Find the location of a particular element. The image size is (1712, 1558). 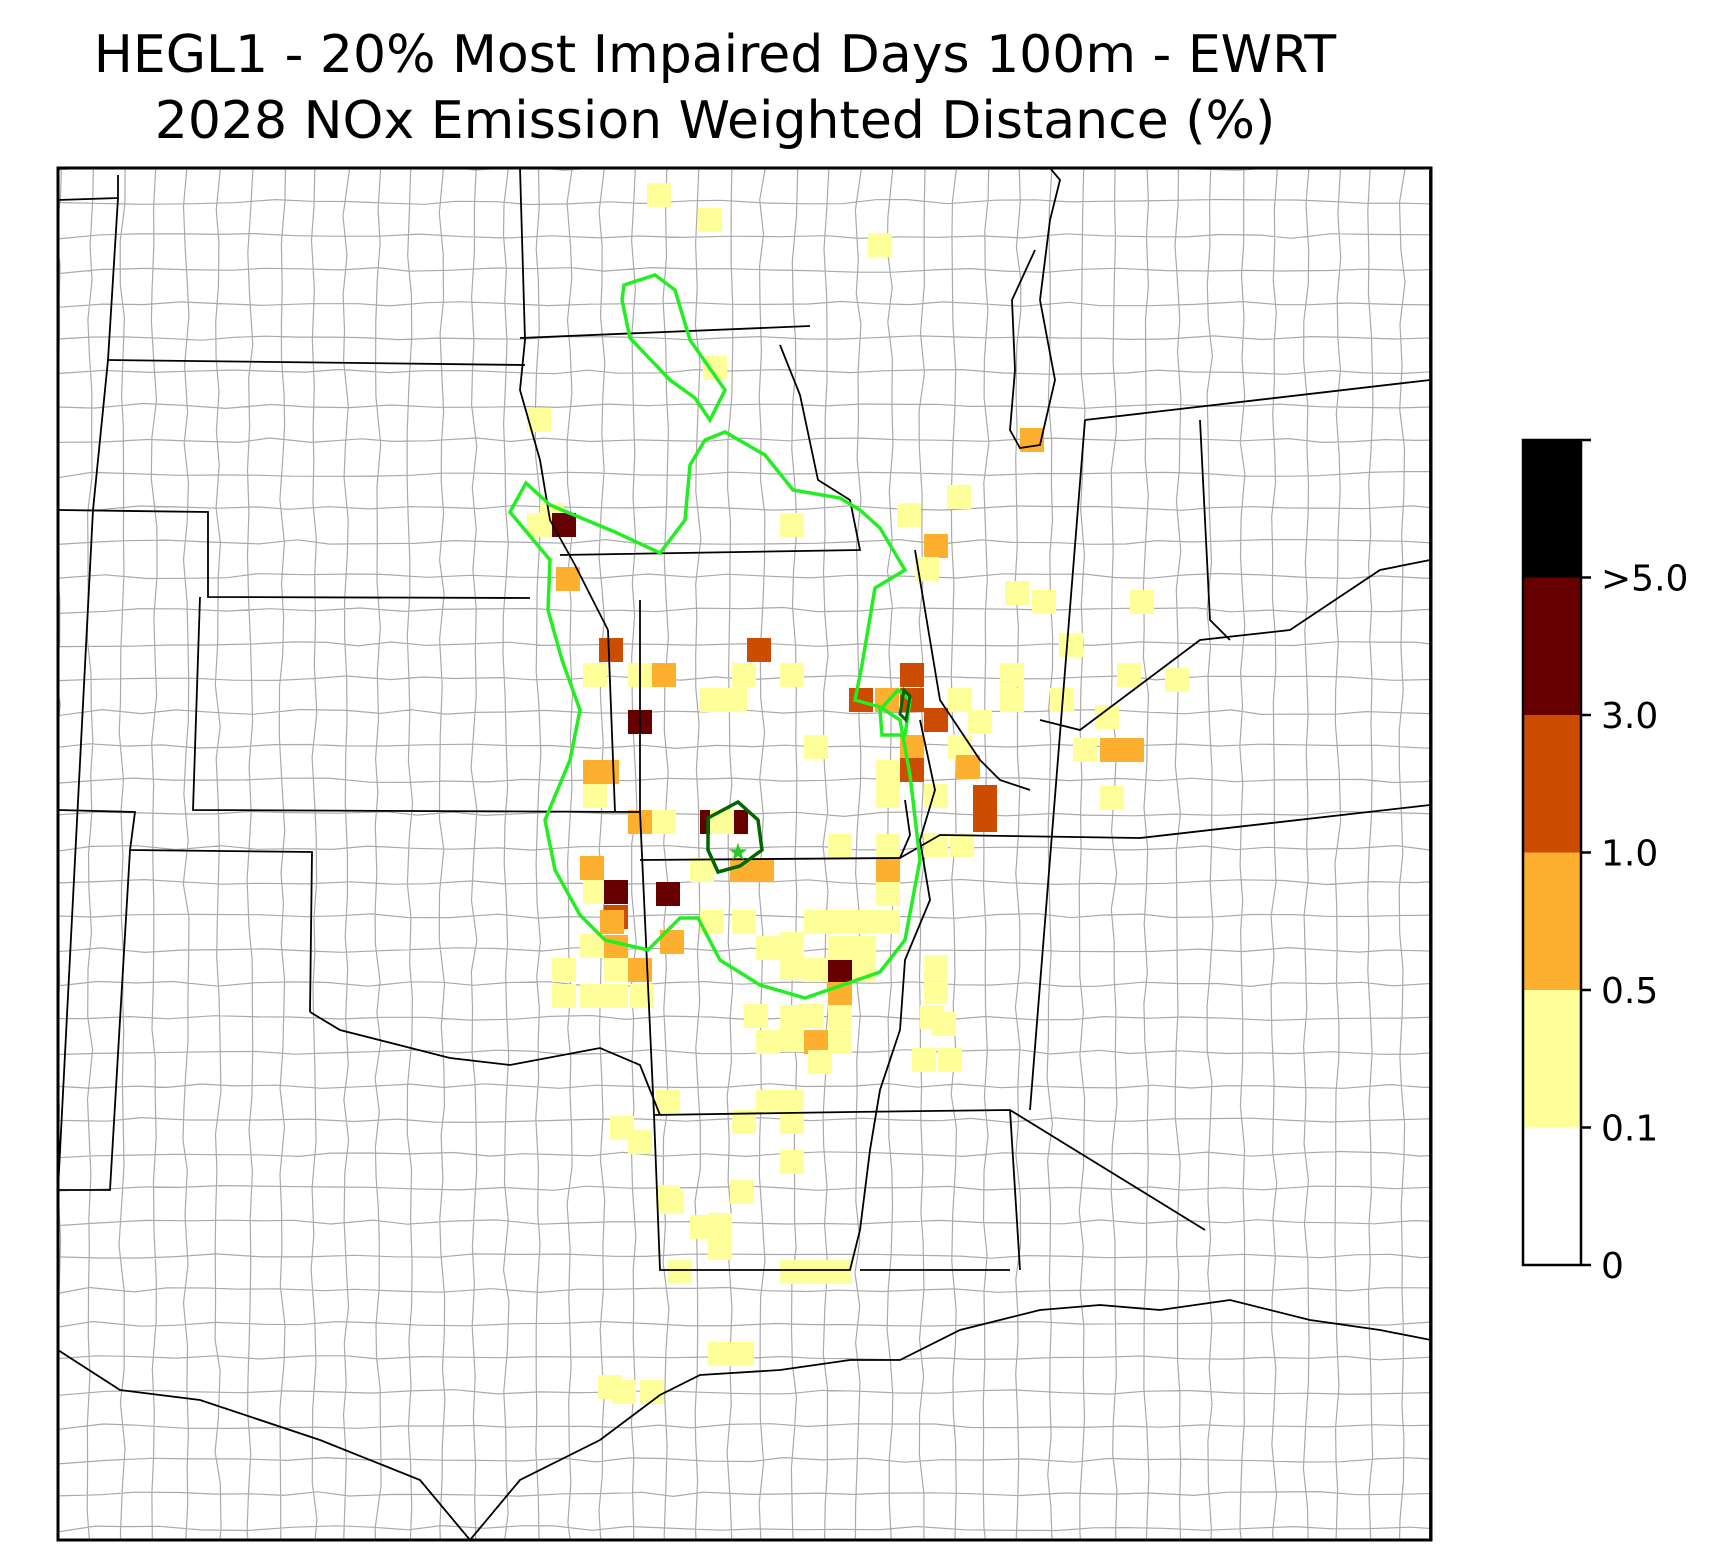

colorbar-tick-label: 0.5 is located at coordinates (1629, 991).